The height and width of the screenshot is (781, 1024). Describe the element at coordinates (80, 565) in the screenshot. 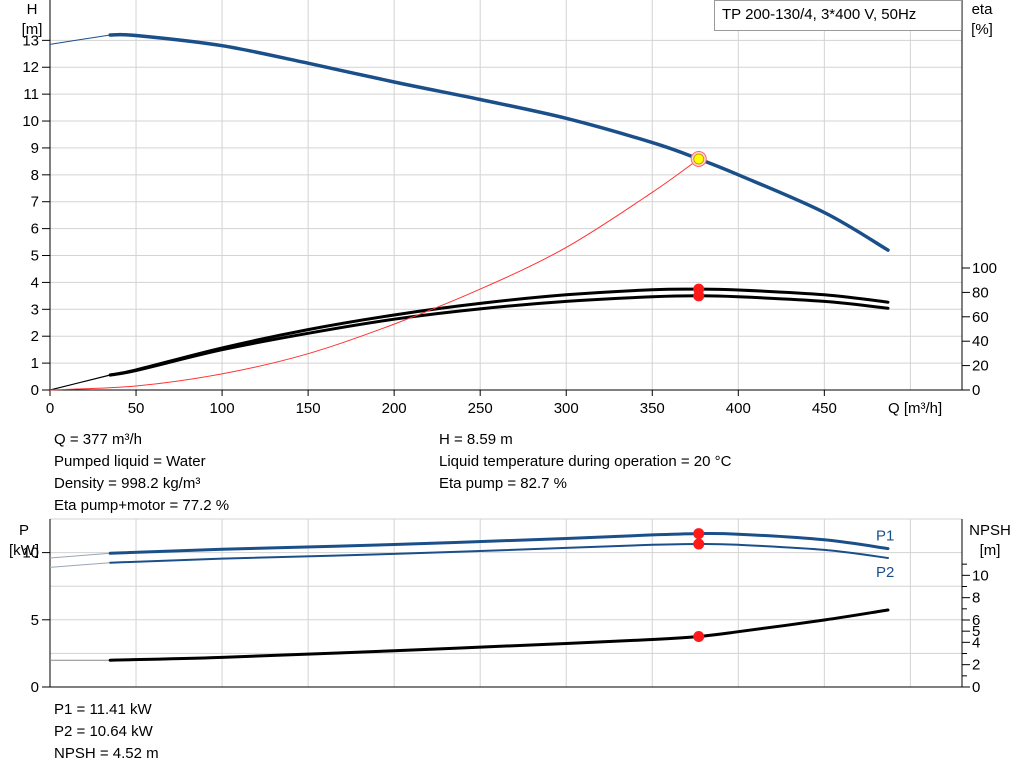

I see `p2-curve-leadin` at that location.